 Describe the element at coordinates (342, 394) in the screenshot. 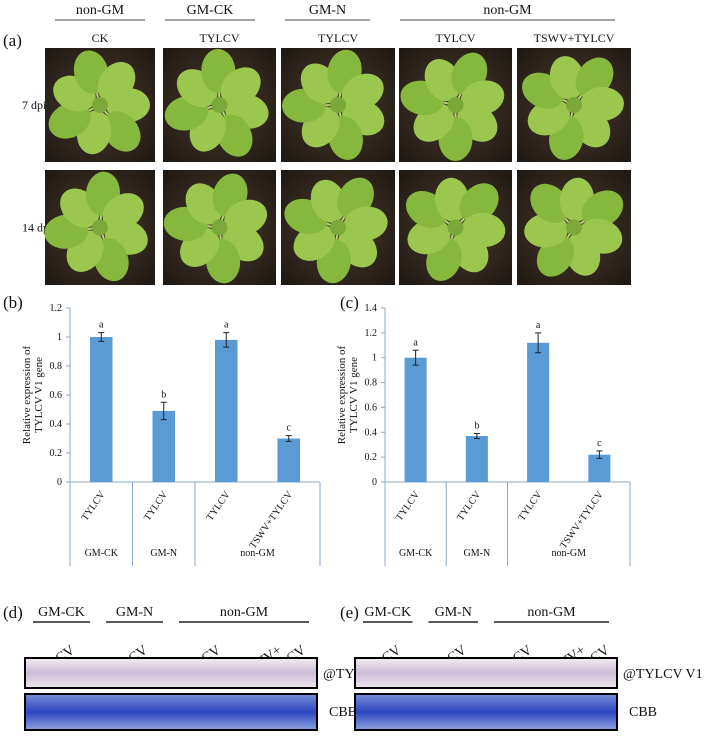

I see `y-axis-label: Relative expression of` at that location.